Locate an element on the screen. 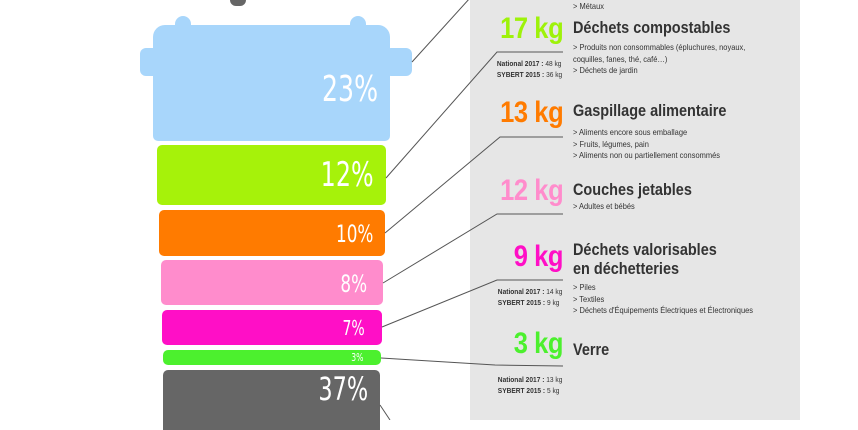 This screenshot has width=858, height=430. kg-value: 3 kg is located at coordinates (538, 343).